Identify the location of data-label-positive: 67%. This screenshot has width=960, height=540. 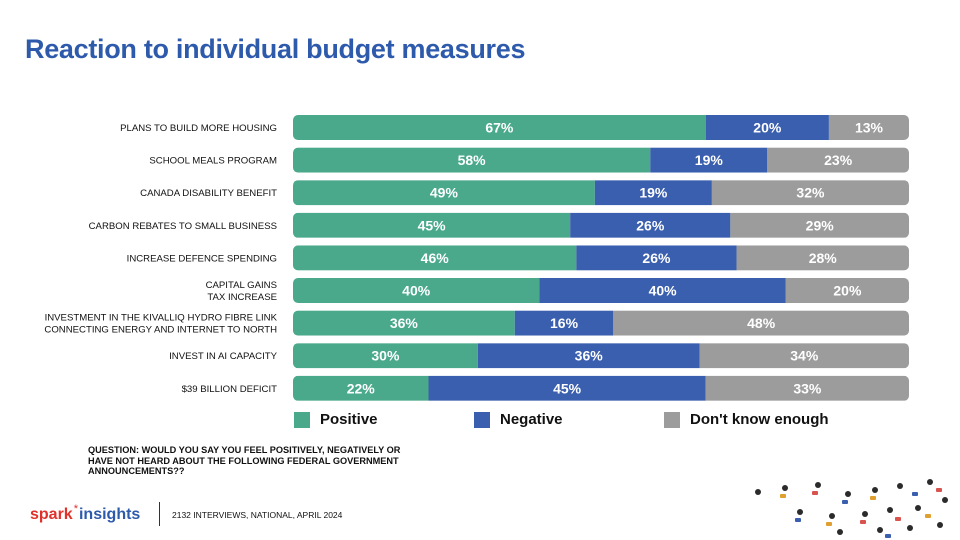
(499, 128).